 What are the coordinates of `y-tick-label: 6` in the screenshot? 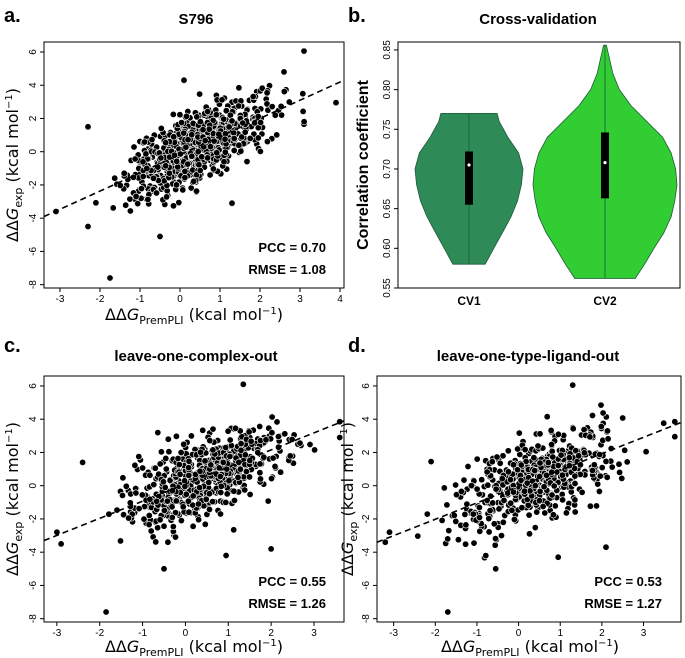 It's located at (33, 52).